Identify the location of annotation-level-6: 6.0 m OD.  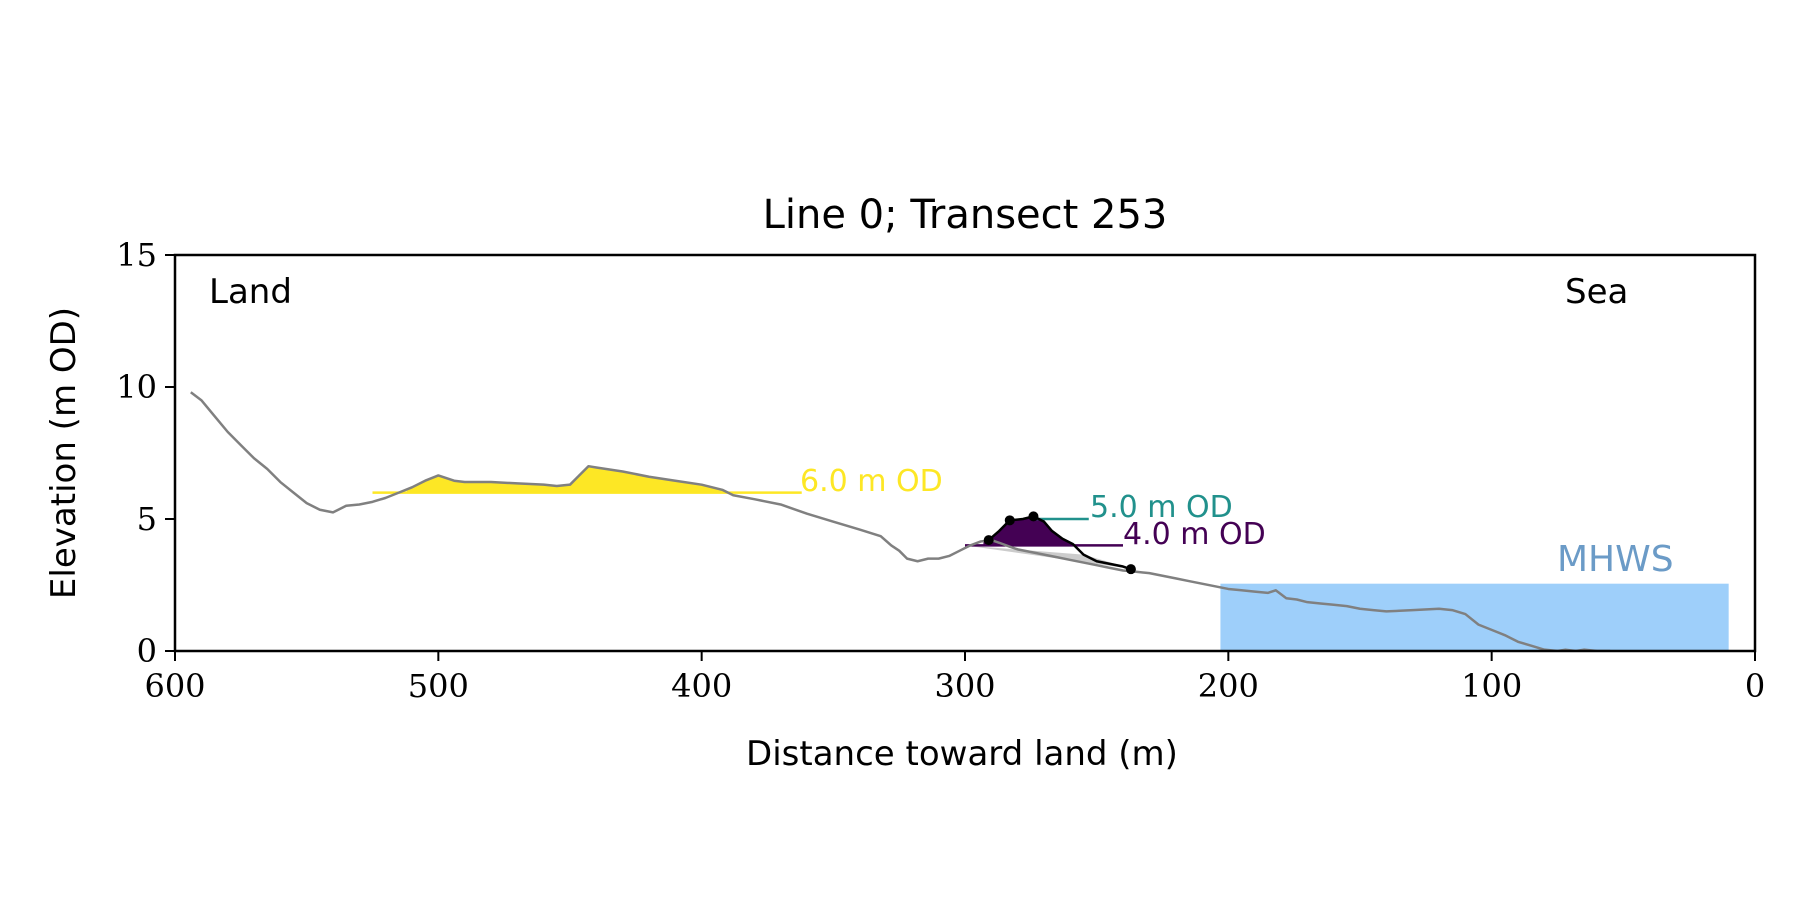
(871, 481).